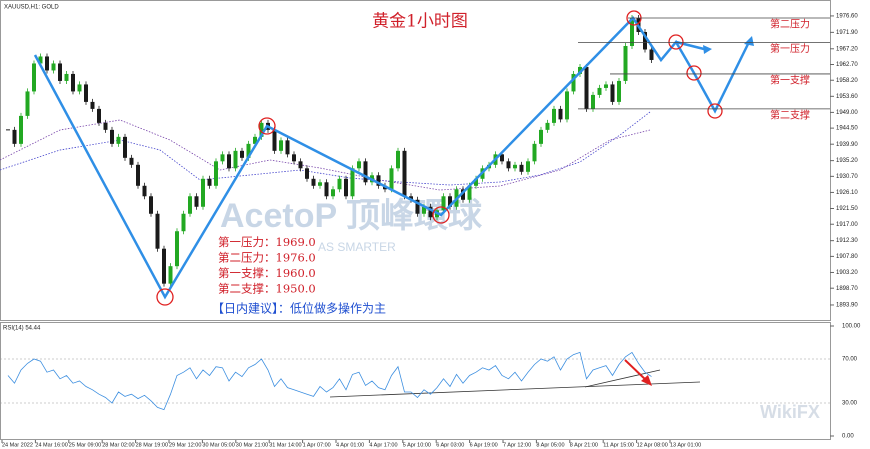 This screenshot has height=449, width=870. Describe the element at coordinates (351, 216) in the screenshot. I see `watermark-brand: AcetoP 顶峰環球` at that location.